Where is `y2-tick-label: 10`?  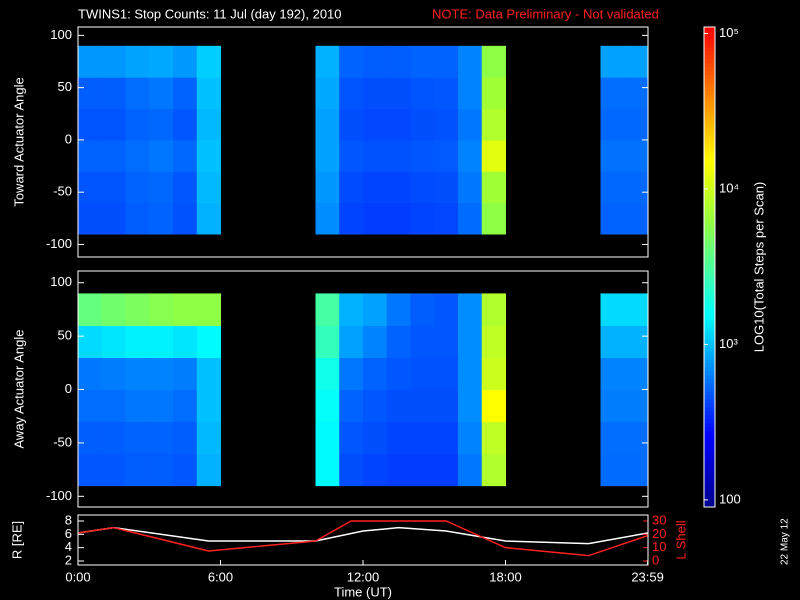
y2-tick-label: 10 is located at coordinates (659, 546).